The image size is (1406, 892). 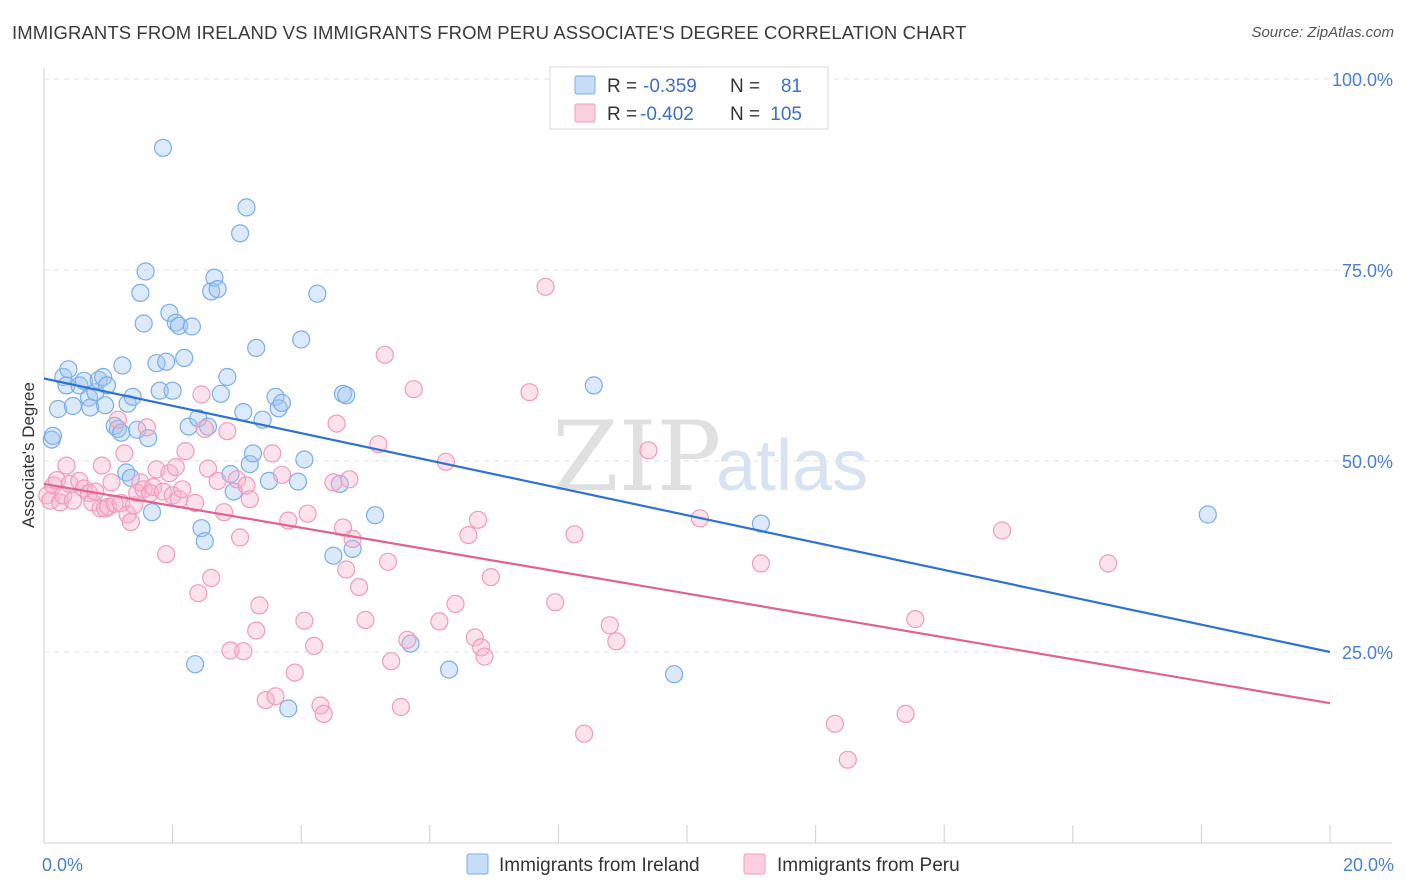 I want to click on y-tick-label-3: 100.0%, so click(x=1362, y=80).